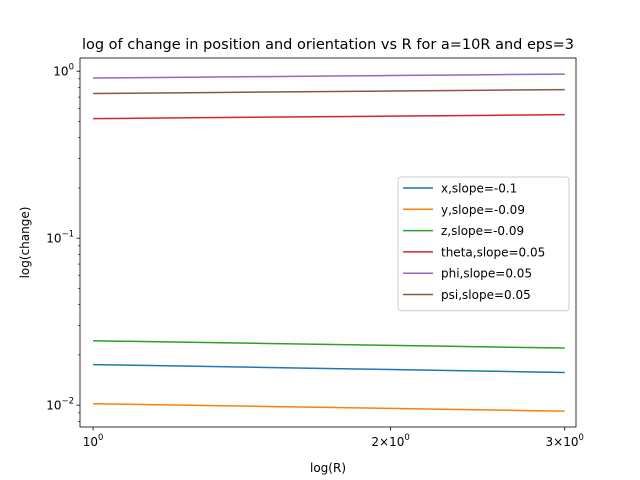  Describe the element at coordinates (380, 442) in the screenshot. I see `x-tick-coef: 2×` at that location.